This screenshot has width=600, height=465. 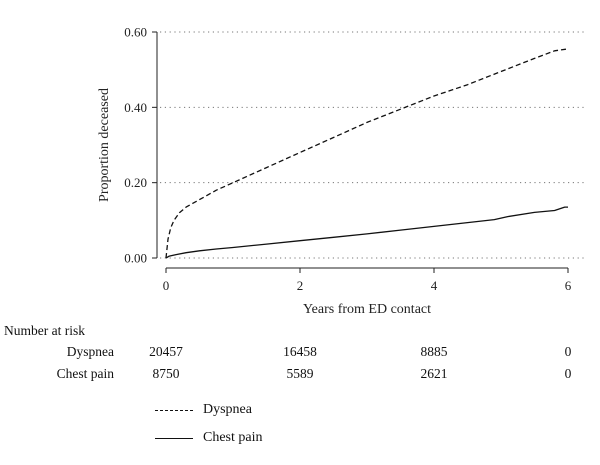 What do you see at coordinates (135, 32) in the screenshot?
I see `y-tick-label: 0.60` at bounding box center [135, 32].